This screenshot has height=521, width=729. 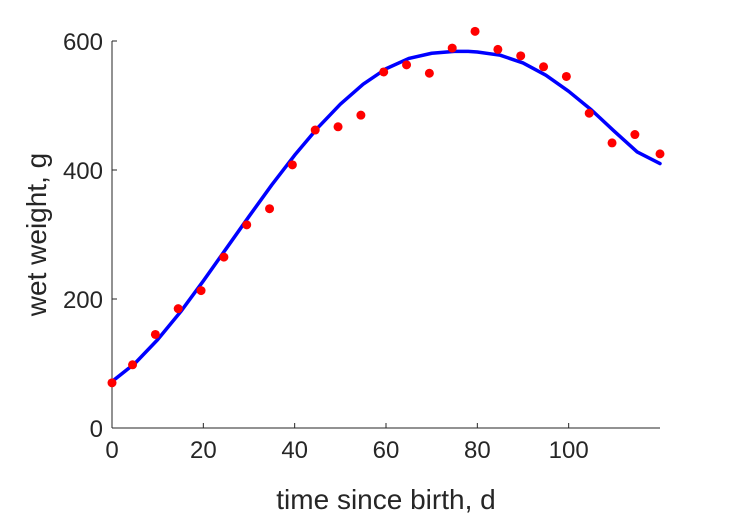 I want to click on y-tick-label: 400, so click(x=83, y=171).